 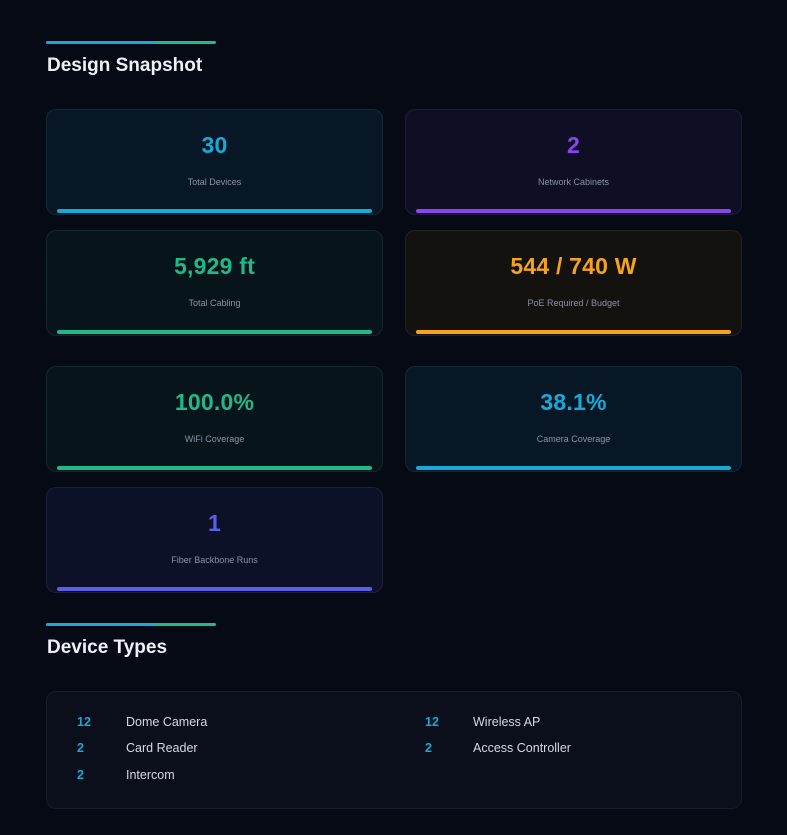 I want to click on device-name: Intercom, so click(x=150, y=775).